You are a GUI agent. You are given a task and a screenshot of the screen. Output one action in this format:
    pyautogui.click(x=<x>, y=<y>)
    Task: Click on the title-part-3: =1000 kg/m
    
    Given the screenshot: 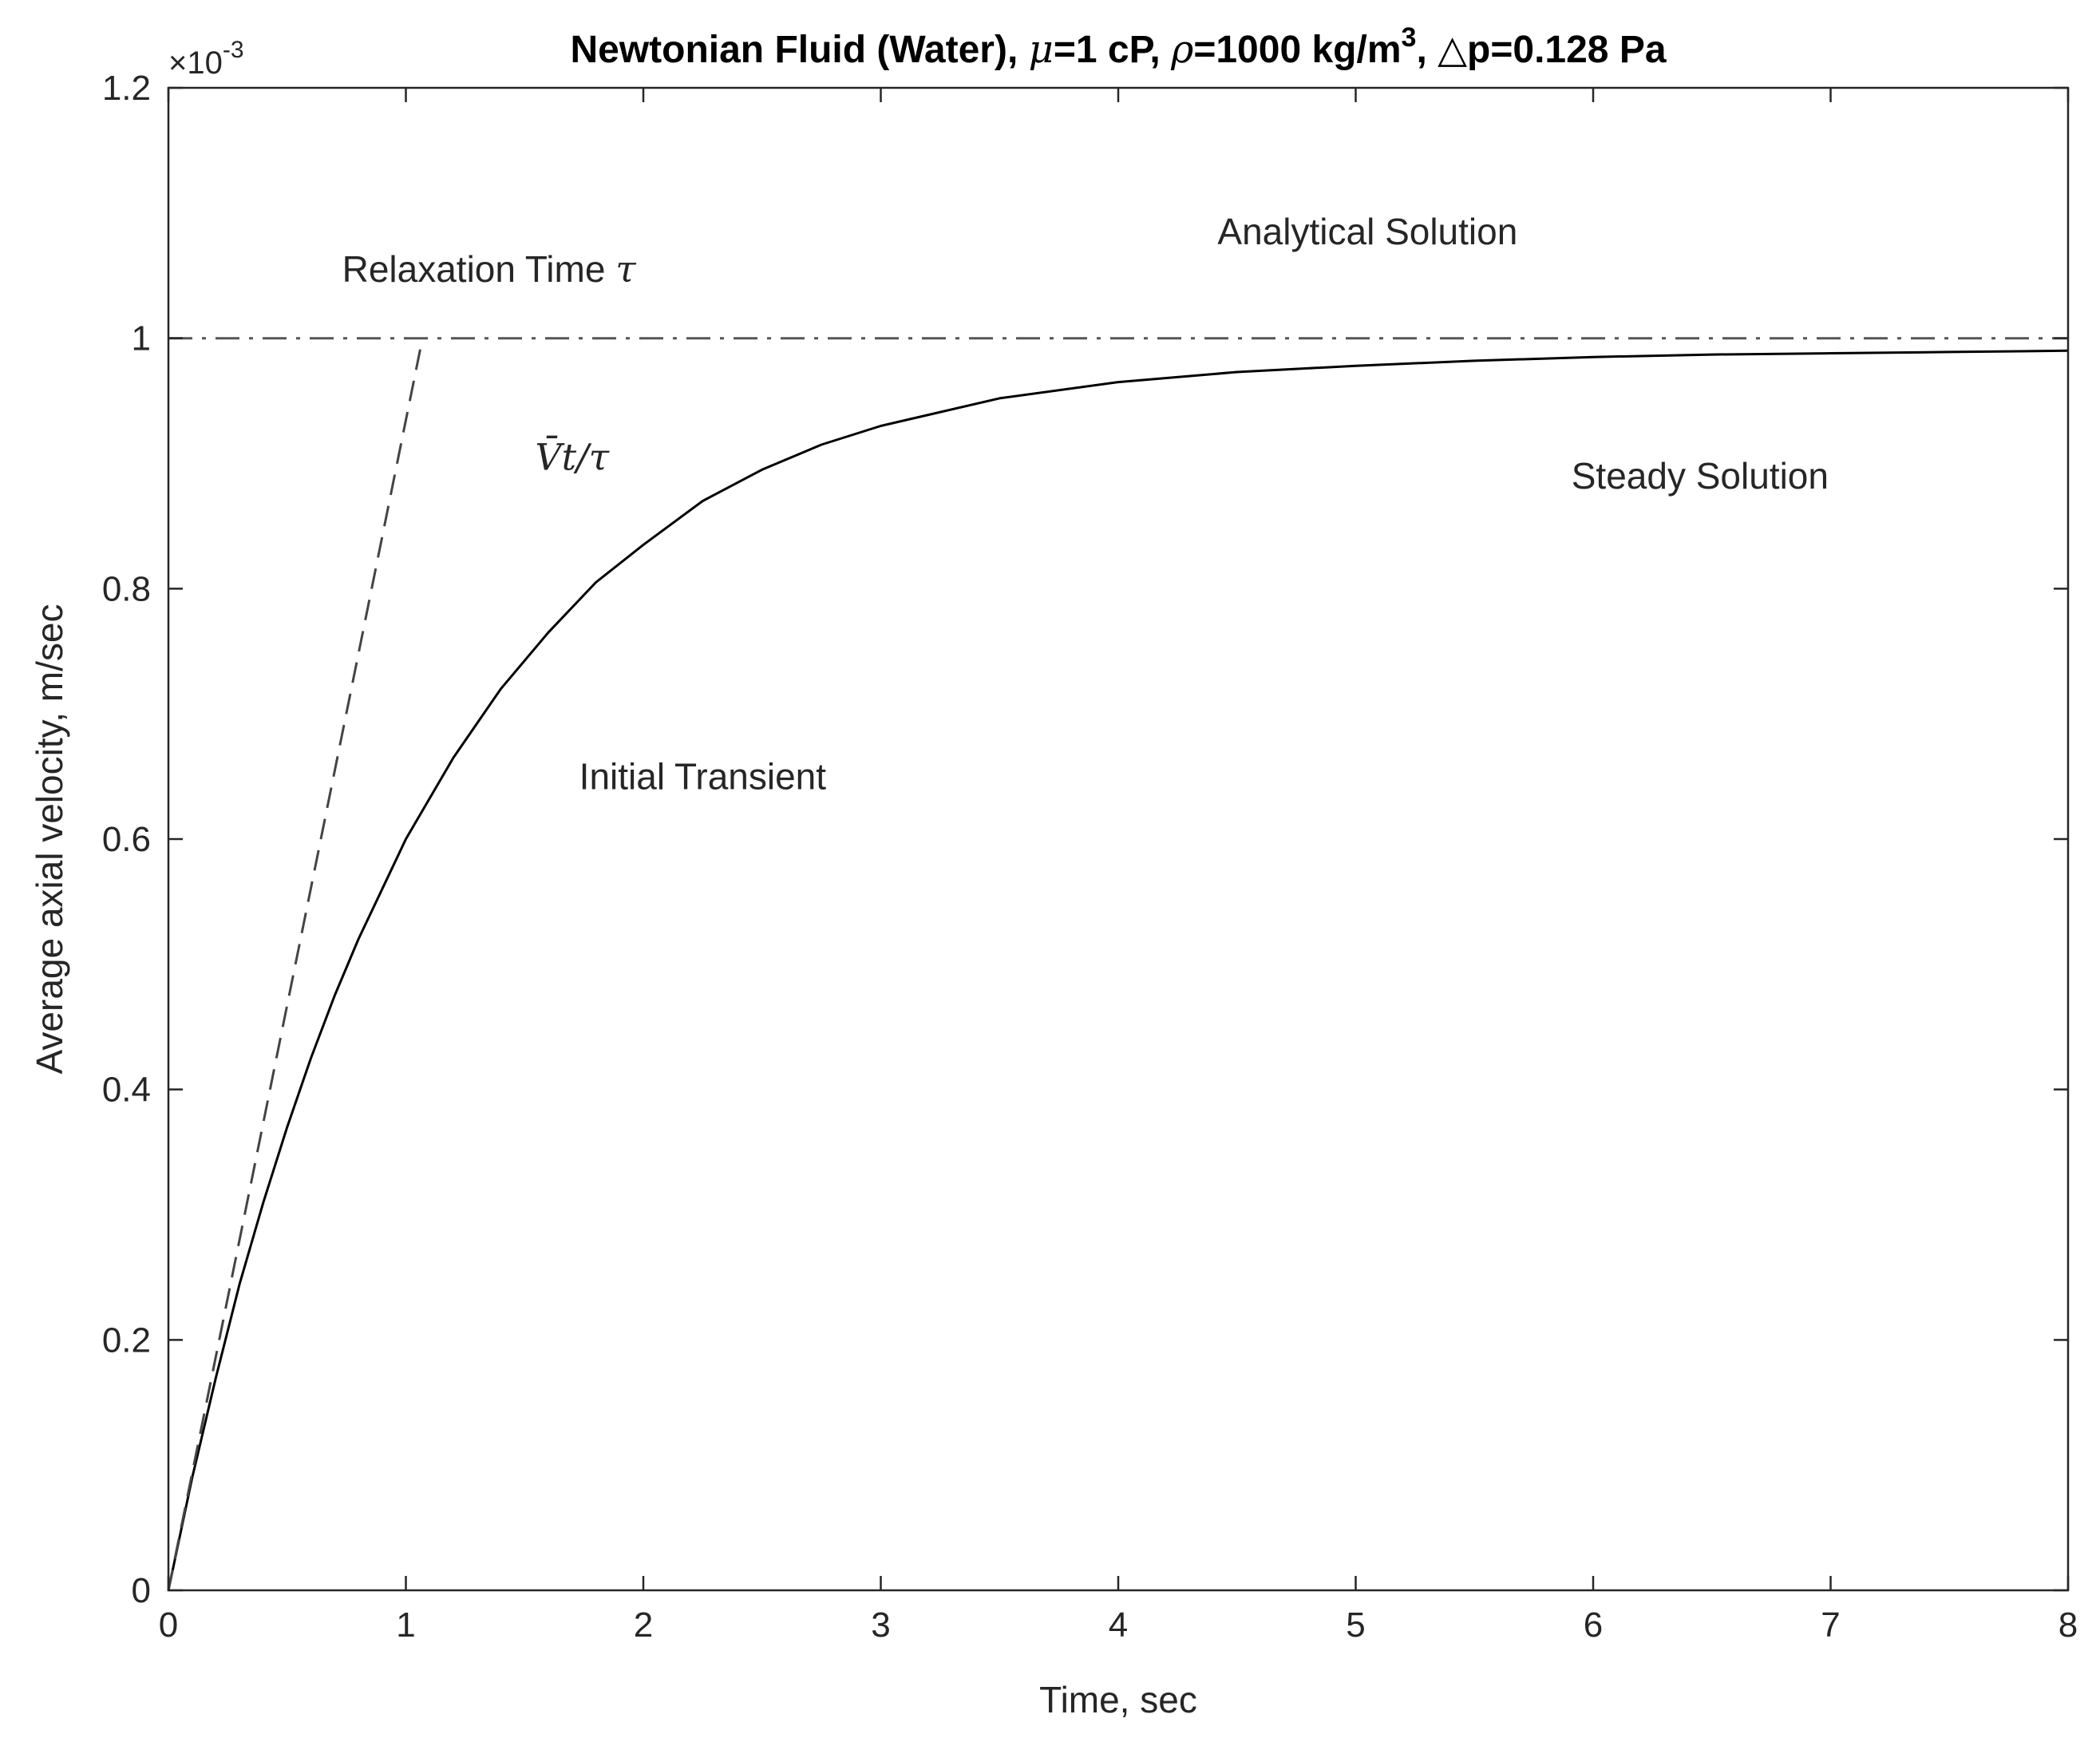 What is the action you would take?
    pyautogui.click(x=1297, y=50)
    